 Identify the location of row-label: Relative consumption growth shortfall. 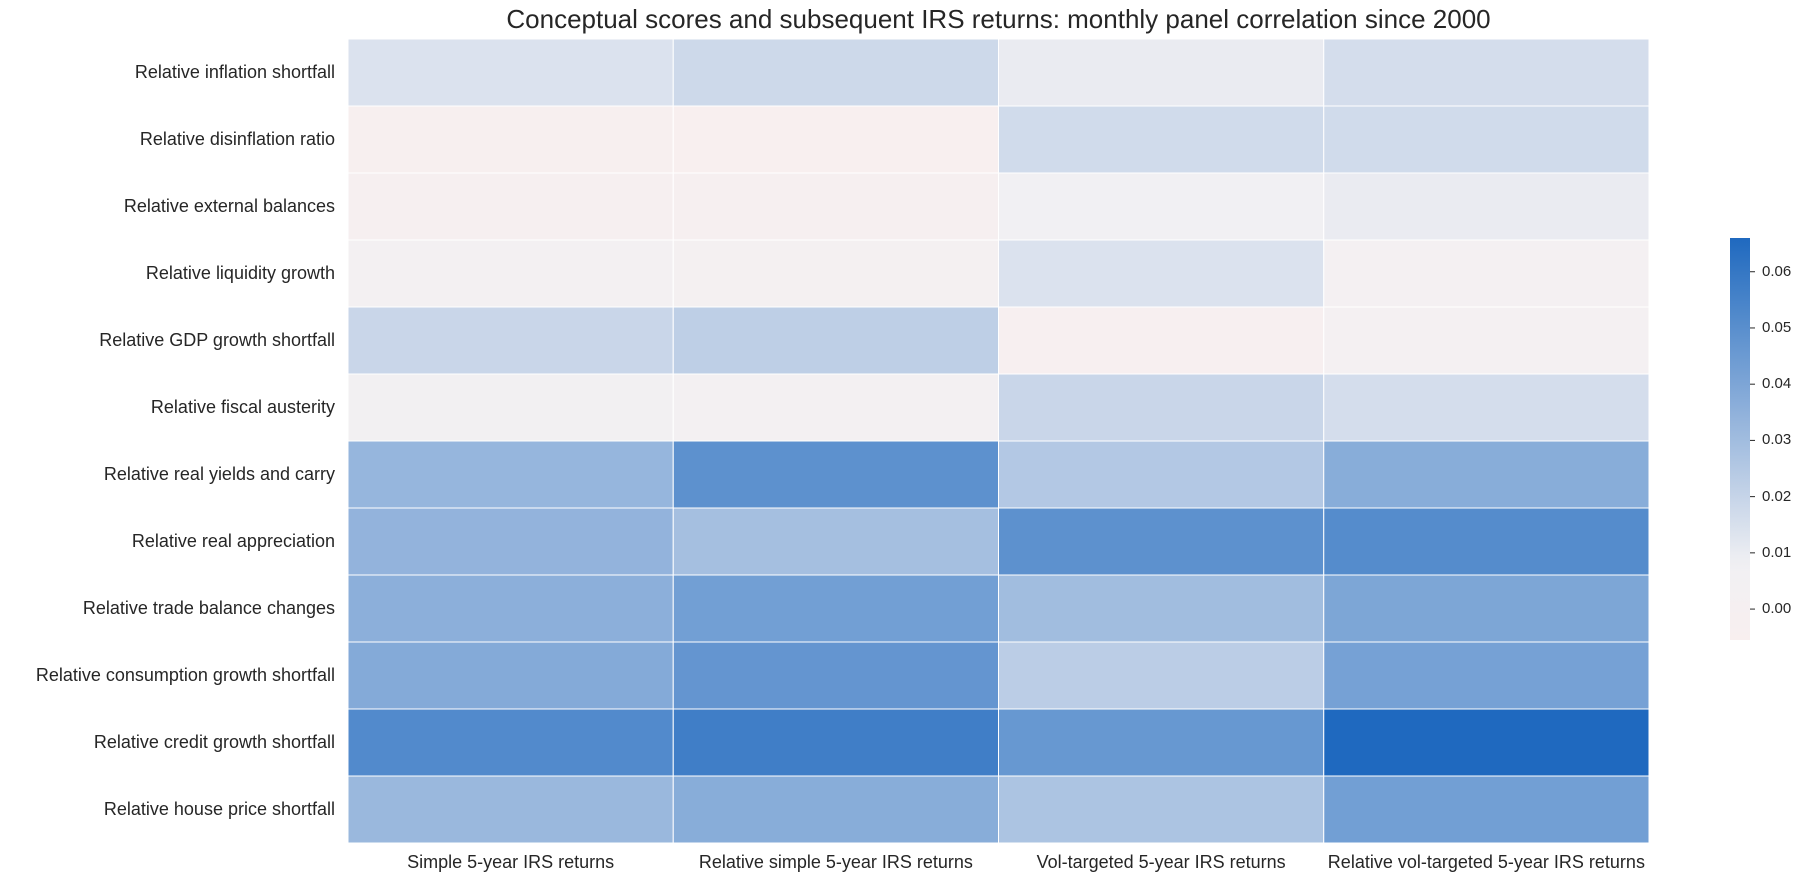
(185, 674).